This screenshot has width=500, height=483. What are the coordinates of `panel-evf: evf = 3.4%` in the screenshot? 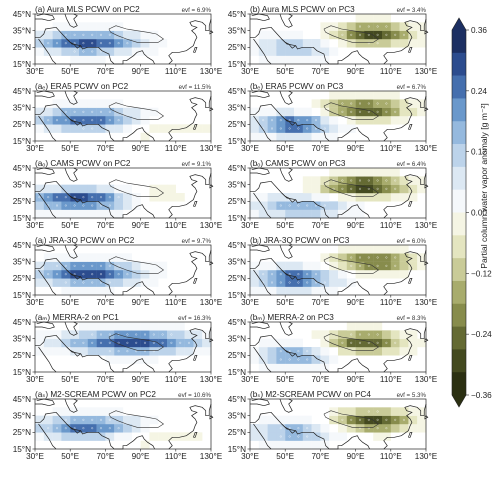 It's located at (412, 10).